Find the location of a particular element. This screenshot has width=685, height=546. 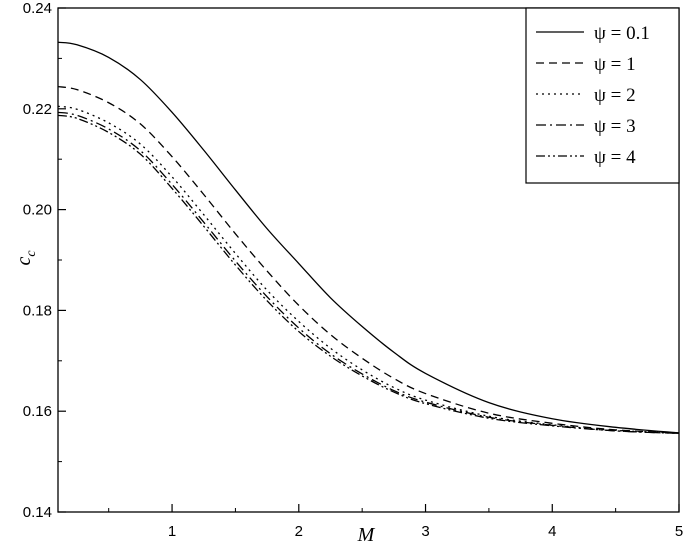

y-tick-label: 0.22 is located at coordinates (37, 109).